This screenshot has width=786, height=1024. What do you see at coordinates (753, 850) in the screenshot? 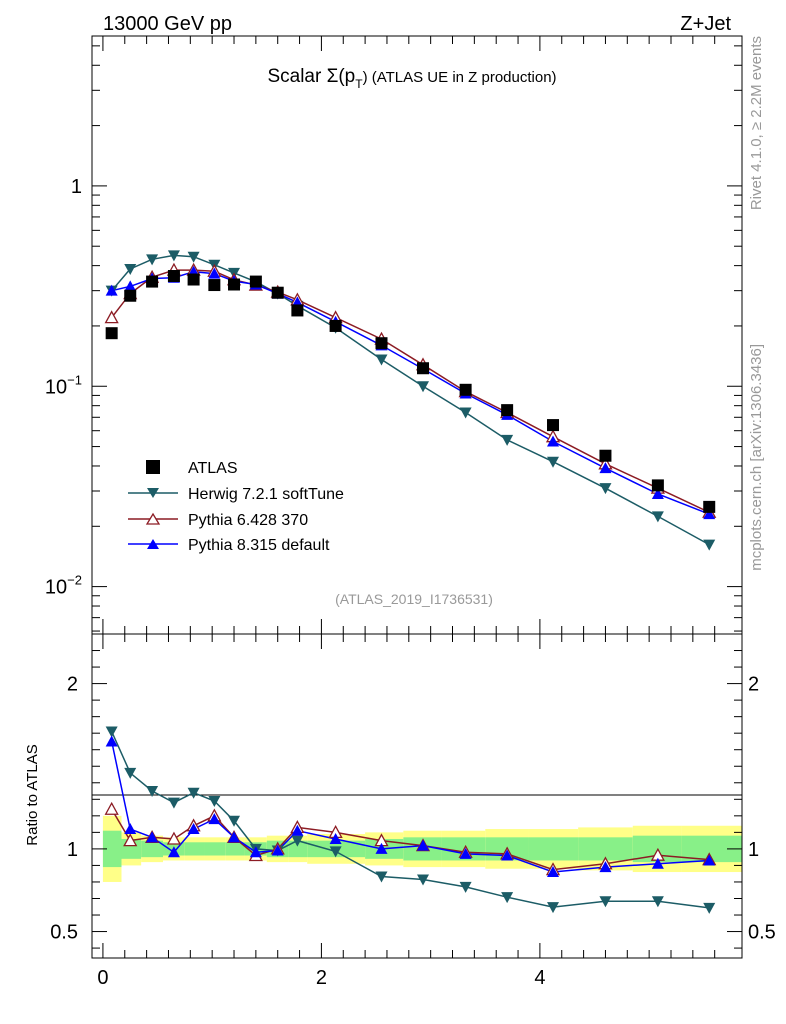
I see `ratio-y-tick-label-right: 1` at bounding box center [753, 850].